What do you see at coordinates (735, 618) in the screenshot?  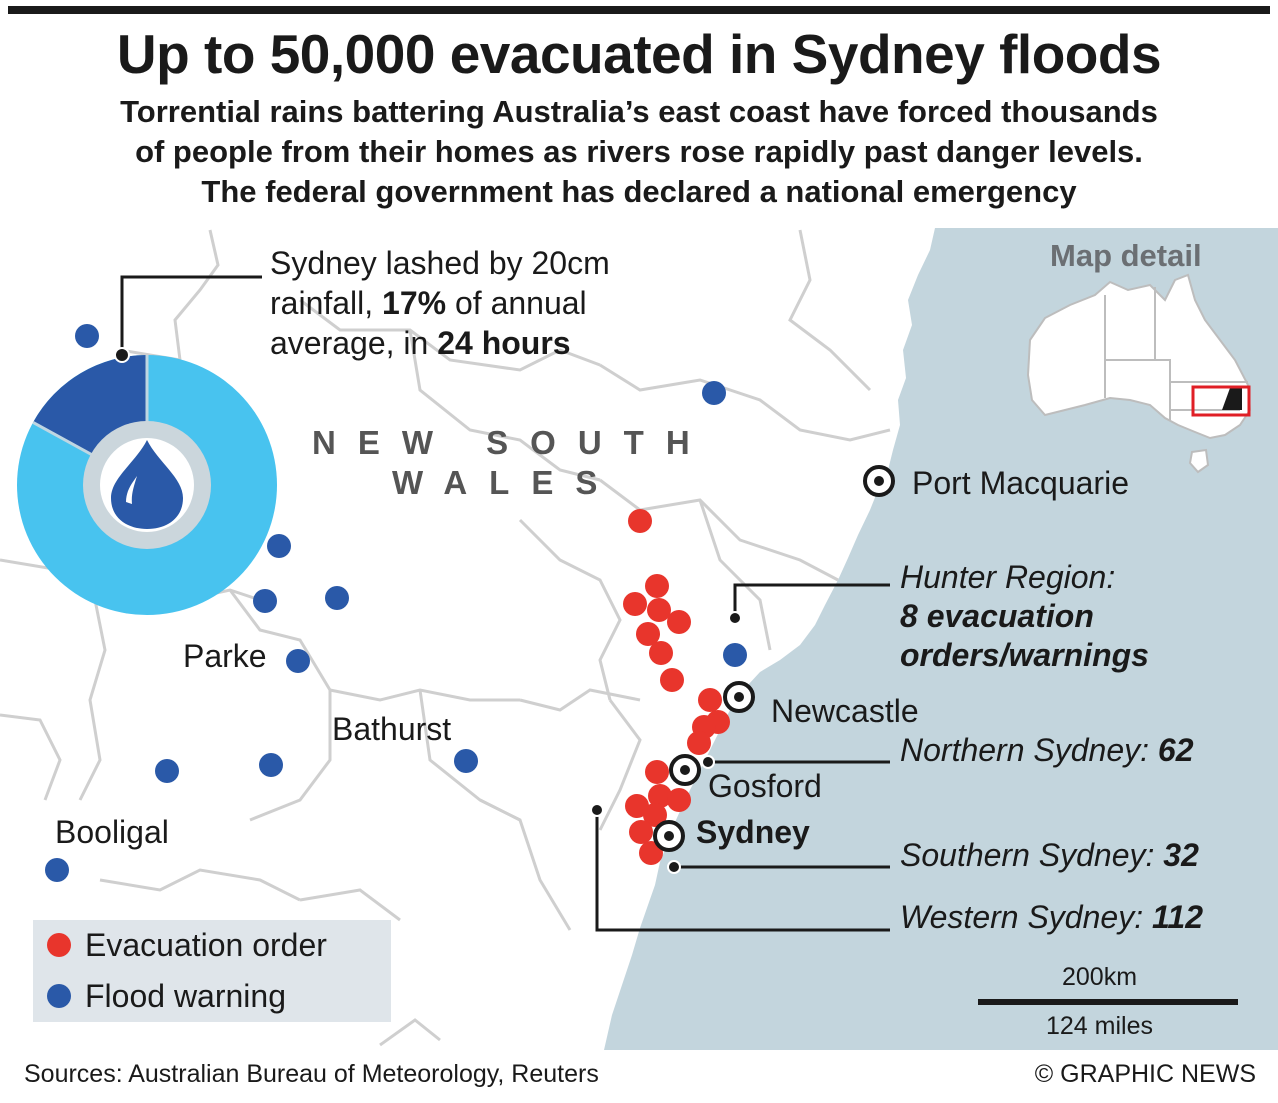 I see `hunter-leader-dot` at bounding box center [735, 618].